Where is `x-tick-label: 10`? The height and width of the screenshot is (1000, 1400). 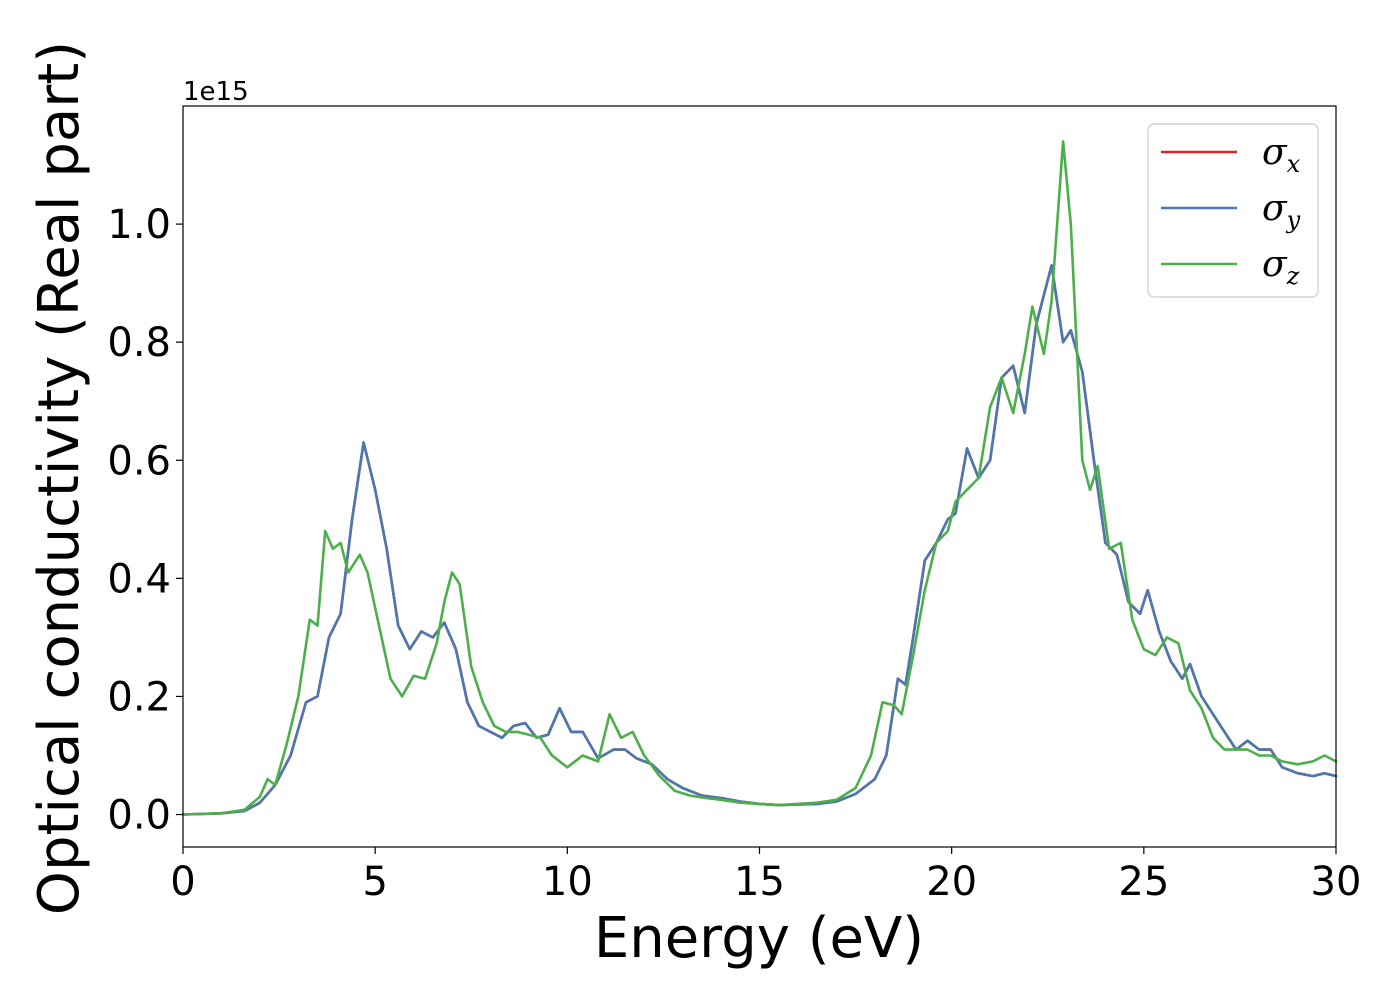 x-tick-label: 10 is located at coordinates (567, 882).